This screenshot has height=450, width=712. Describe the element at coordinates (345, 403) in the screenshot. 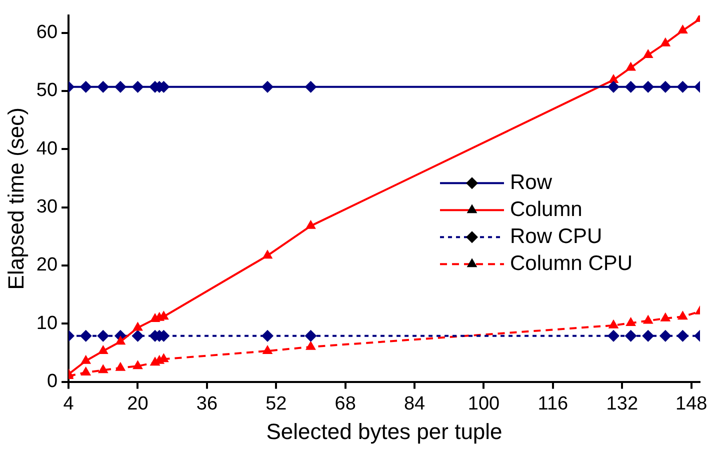

I see `x-tick-label: 68` at that location.